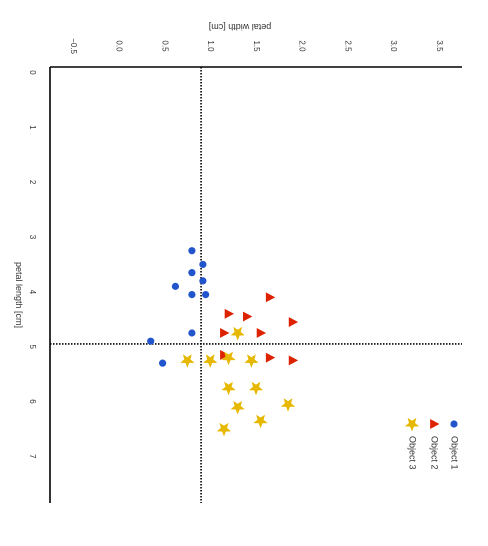  Describe the element at coordinates (393, 46) in the screenshot. I see `x-tick-label: 3.0` at that location.